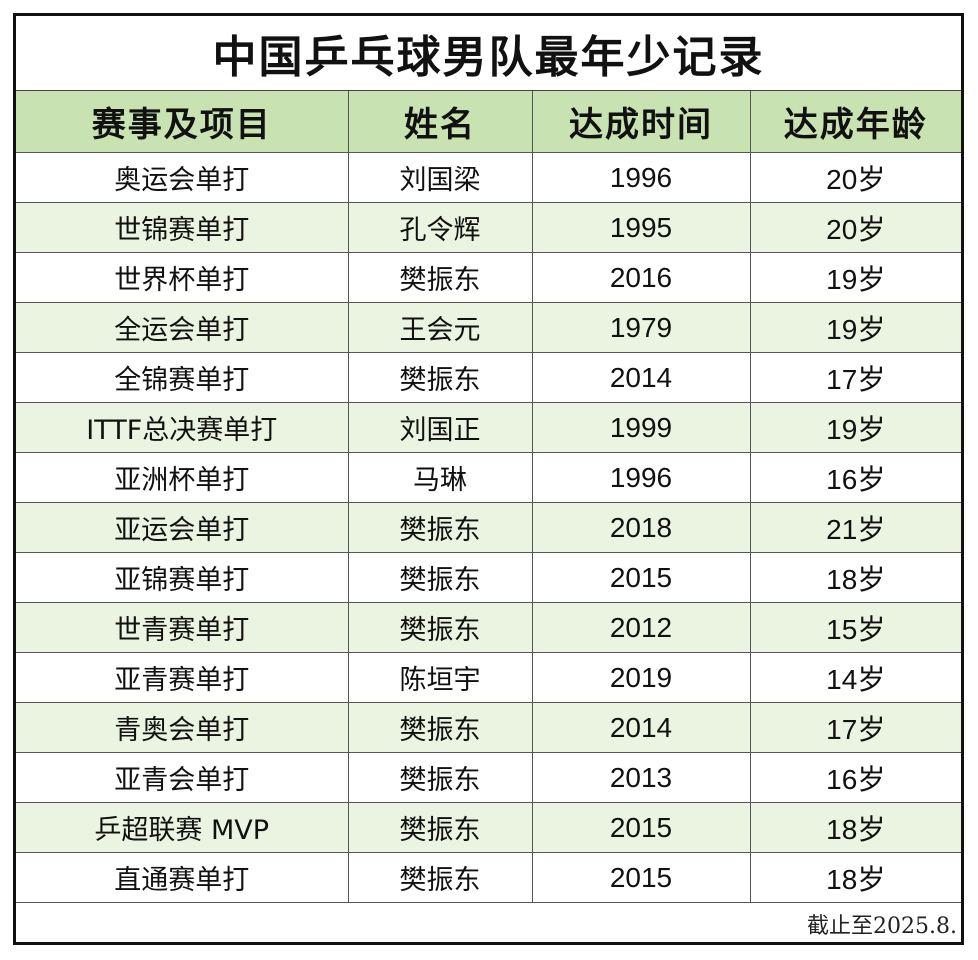 The width and height of the screenshot is (978, 960). I want to click on table-row: 世锦赛单打 孔令辉 1995 20岁, so click(488, 227).